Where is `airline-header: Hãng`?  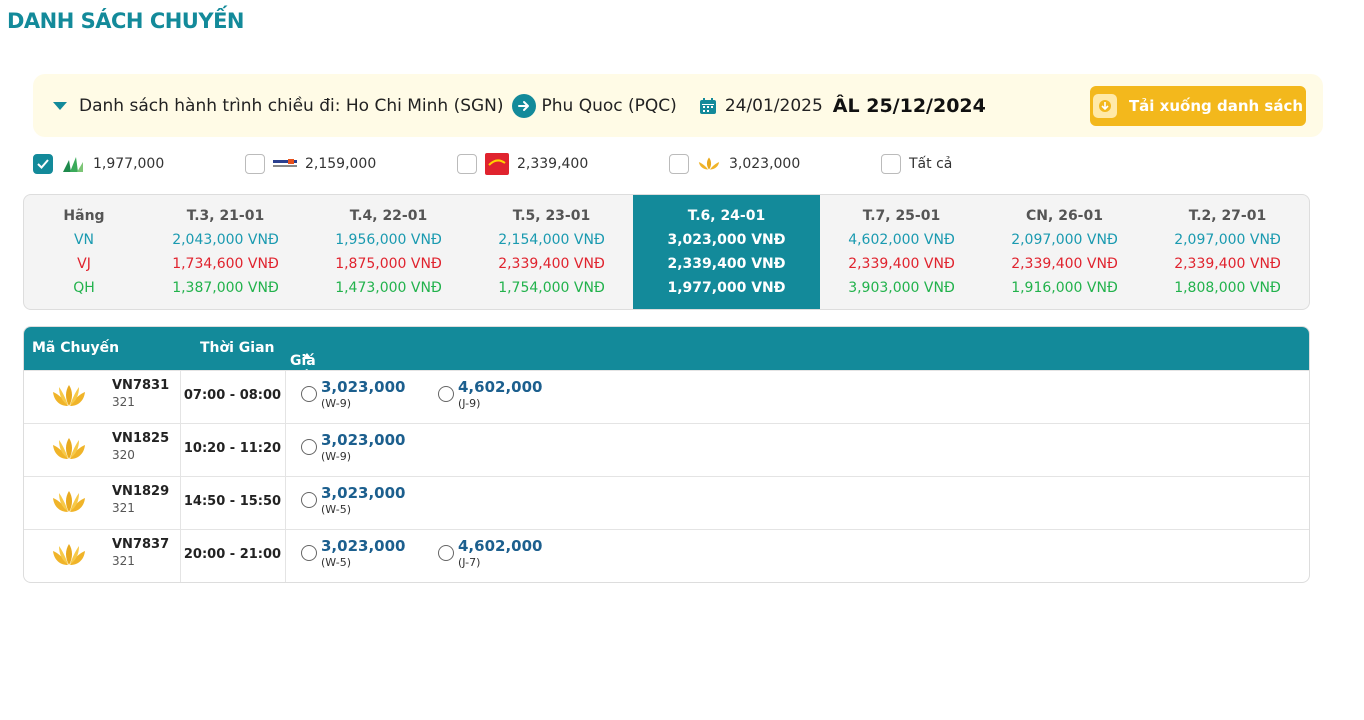
airline-header: Hãng is located at coordinates (84, 216).